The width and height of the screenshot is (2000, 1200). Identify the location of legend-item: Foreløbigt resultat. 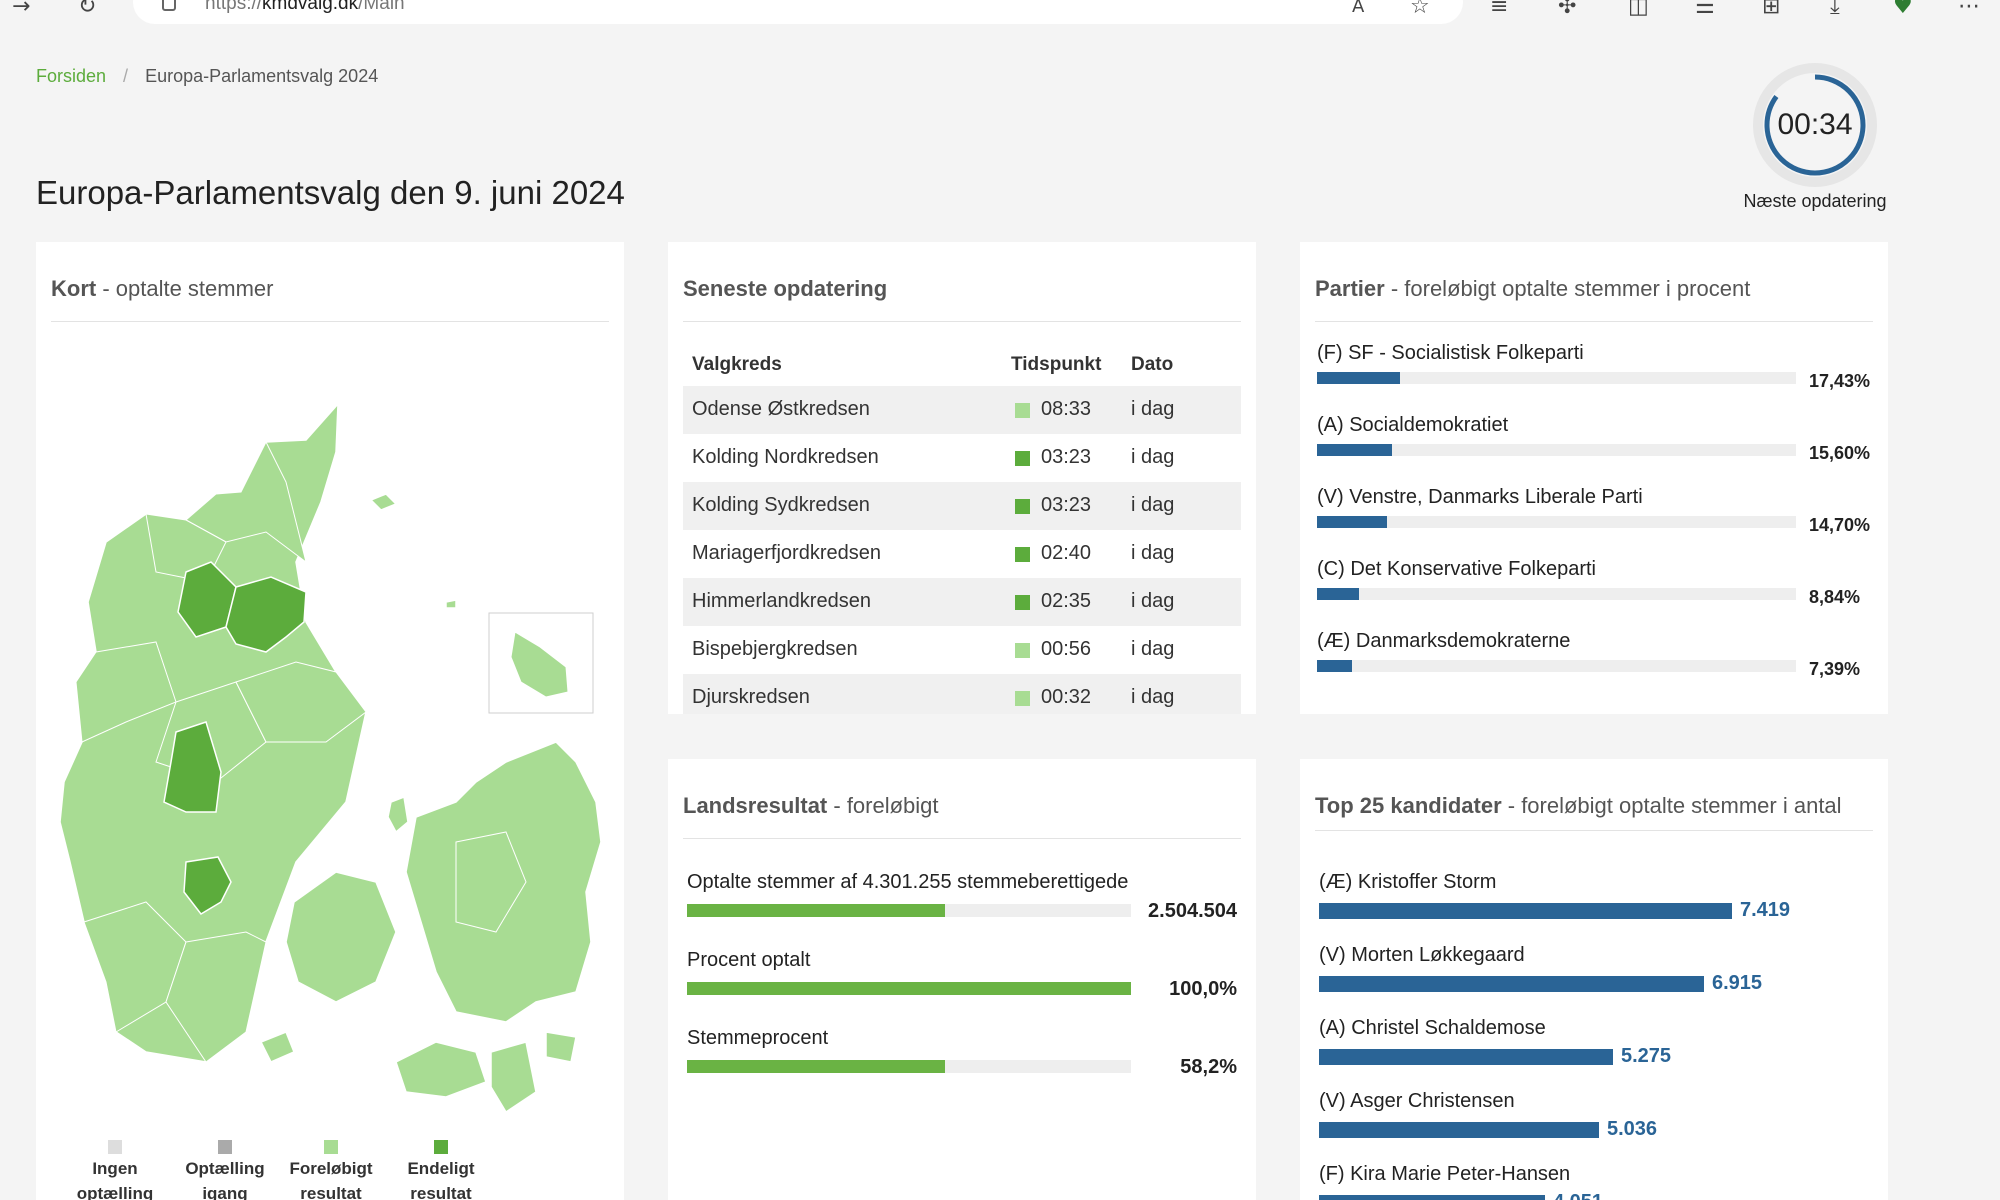
(331, 1170).